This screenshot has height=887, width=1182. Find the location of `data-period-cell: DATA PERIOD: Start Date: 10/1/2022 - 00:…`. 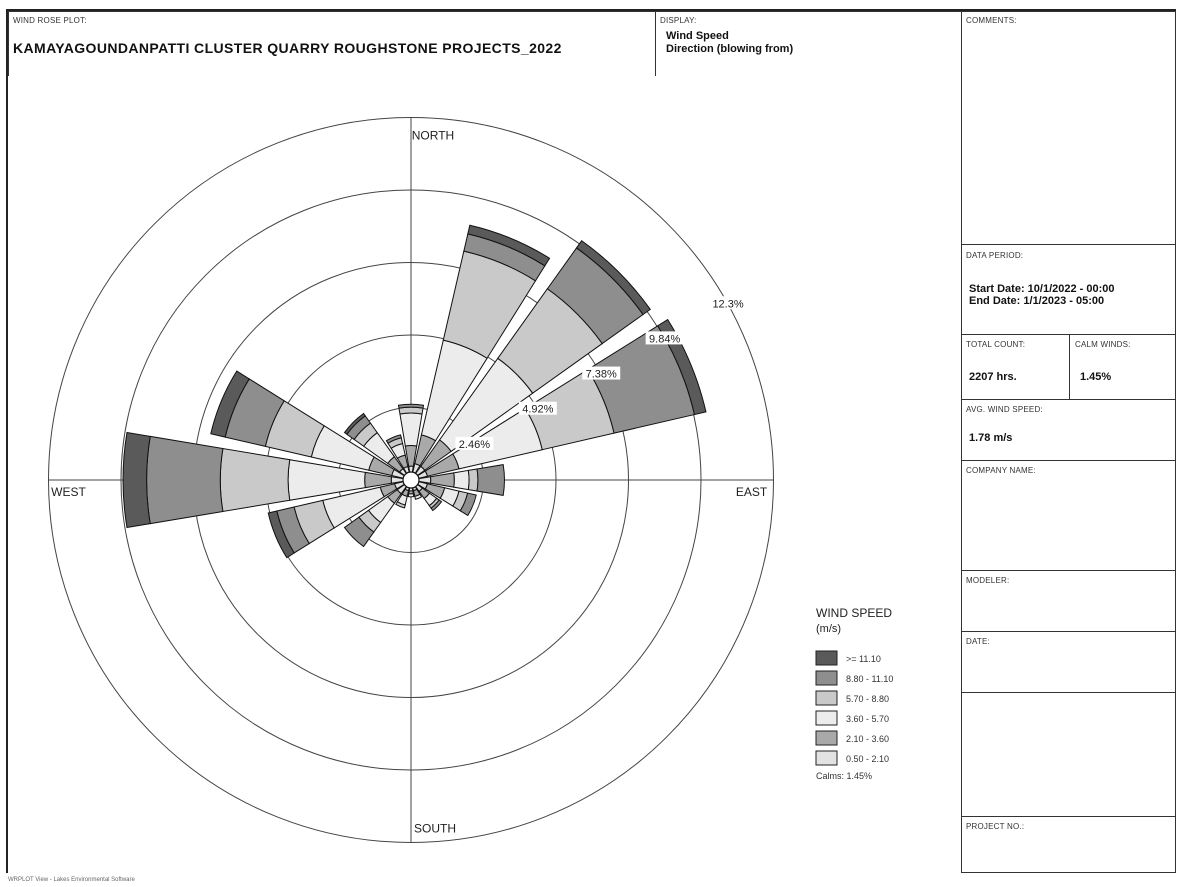

data-period-cell: DATA PERIOD: Start Date: 10/1/2022 - 00:… is located at coordinates (1068, 289).